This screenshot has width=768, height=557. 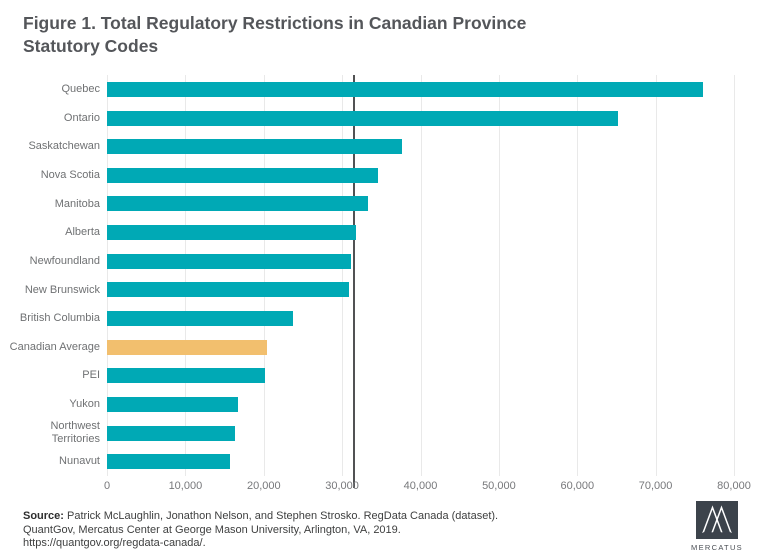 I want to click on source-line3: https://quantgov.org/regdata-canada/., so click(x=114, y=543).